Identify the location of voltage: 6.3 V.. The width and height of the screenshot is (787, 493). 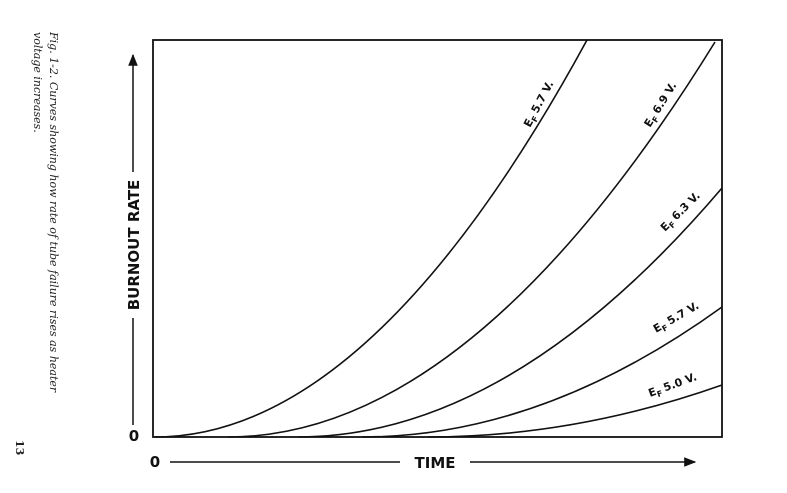
(686, 206).